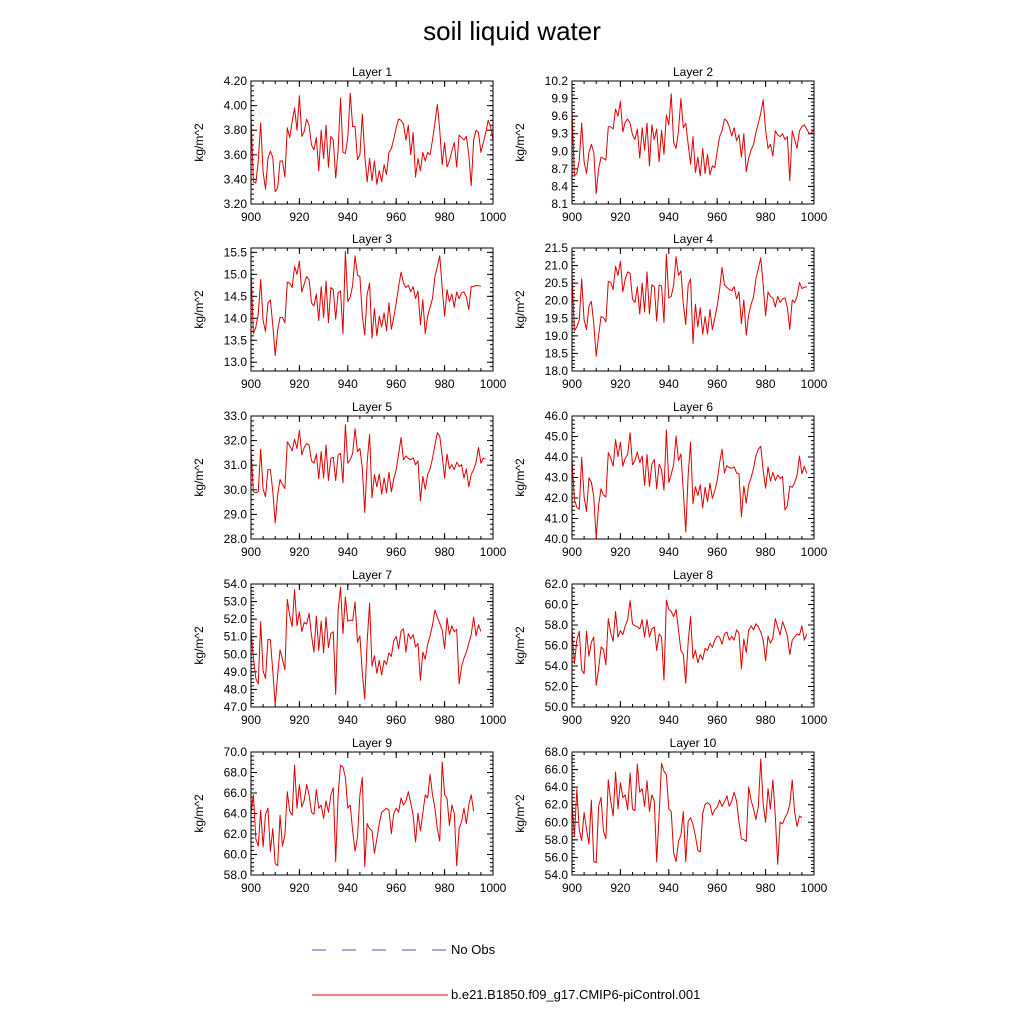 The width and height of the screenshot is (1024, 1024). I want to click on y-tick-label: 15.0, so click(236, 274).